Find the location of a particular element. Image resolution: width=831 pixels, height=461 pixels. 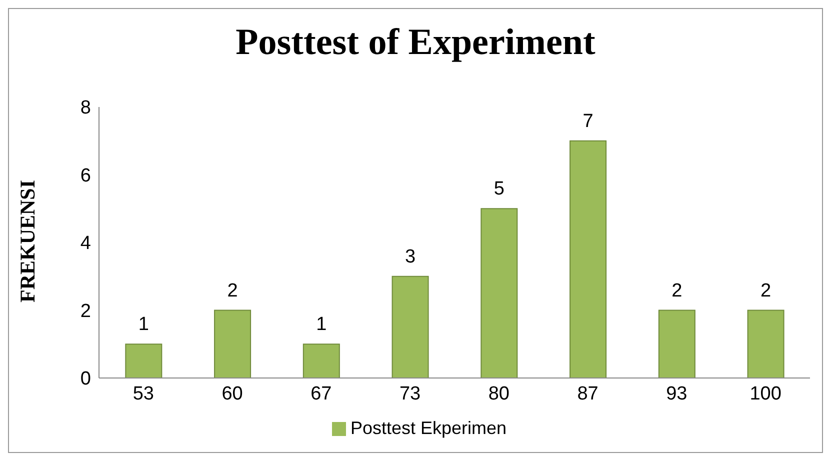

y-tick-label: 8 is located at coordinates (85, 108).